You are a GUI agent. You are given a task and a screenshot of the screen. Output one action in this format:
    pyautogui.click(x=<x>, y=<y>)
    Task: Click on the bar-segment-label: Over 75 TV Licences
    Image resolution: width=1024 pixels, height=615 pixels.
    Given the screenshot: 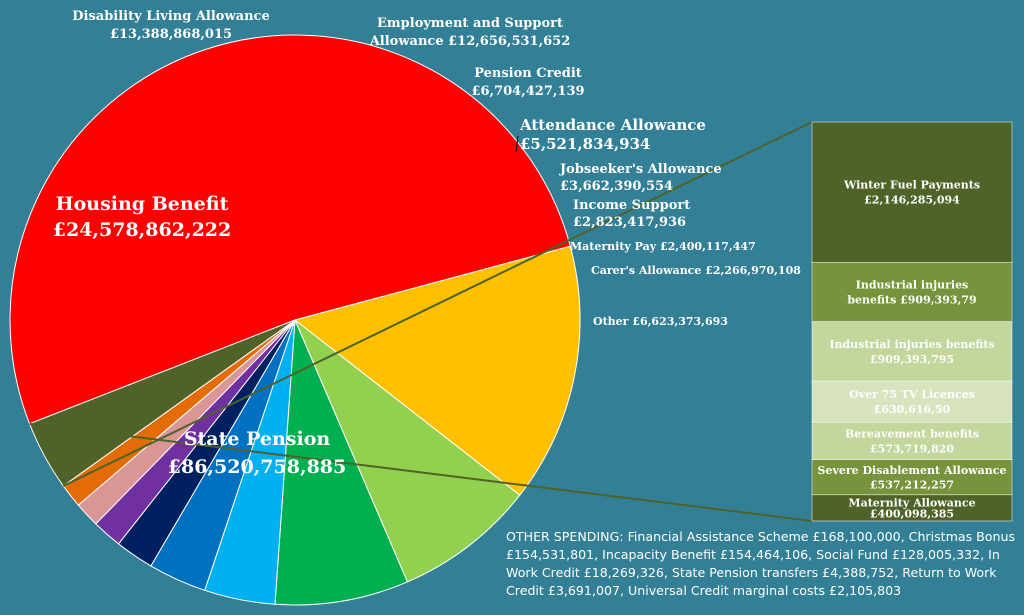 What is the action you would take?
    pyautogui.click(x=912, y=394)
    